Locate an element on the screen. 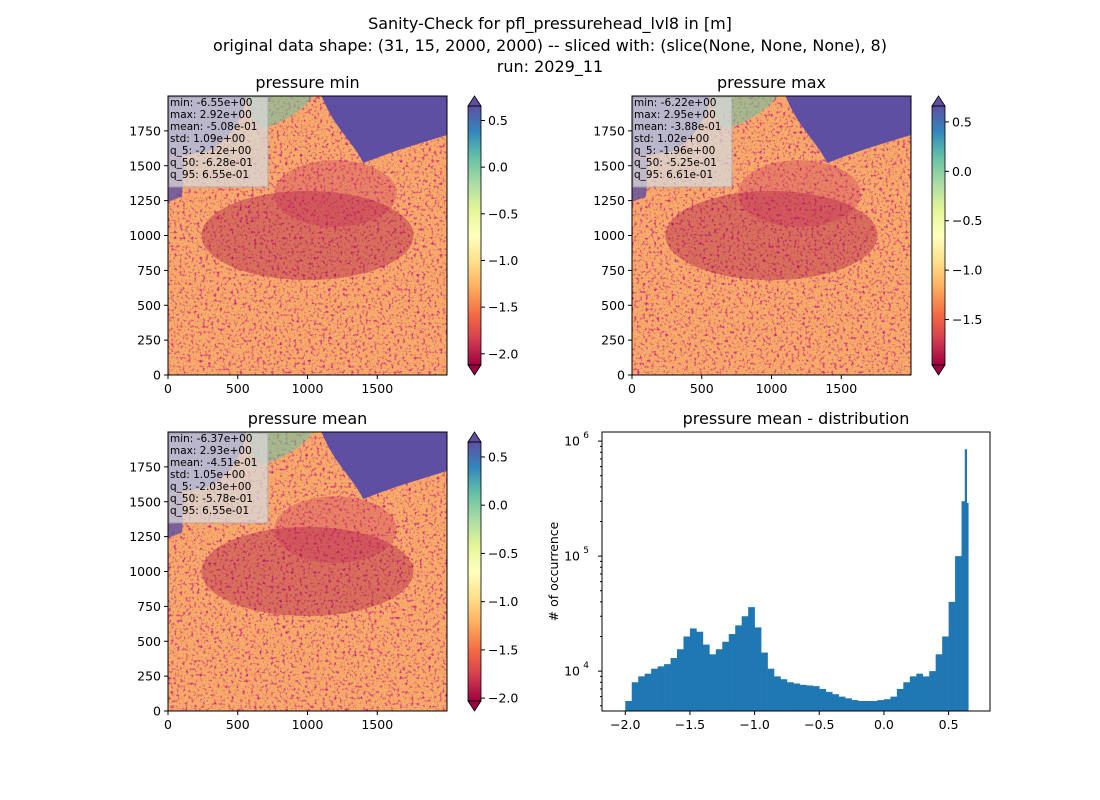 This screenshot has width=1100, height=800. y-tick-label: 1000 is located at coordinates (145, 571).